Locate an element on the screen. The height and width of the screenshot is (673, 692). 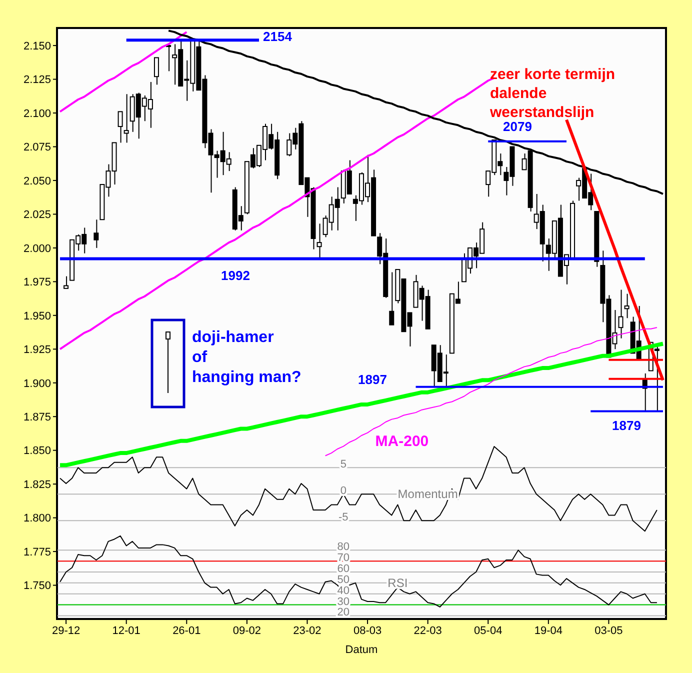
x-tick-label: 26-01 is located at coordinates (186, 630).